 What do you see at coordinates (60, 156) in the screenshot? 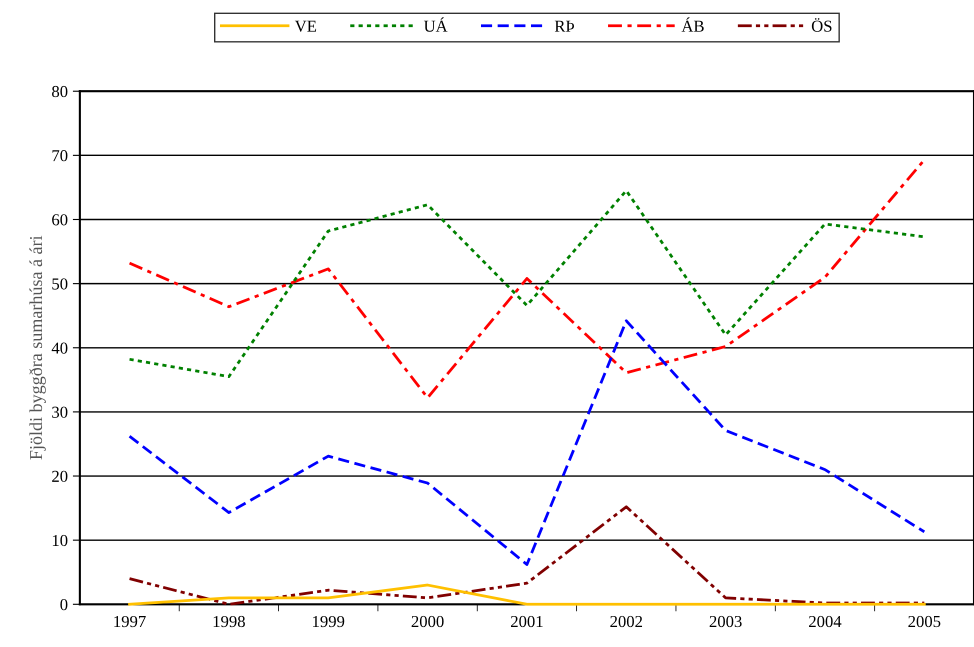
I see `y-tick-label: 70` at bounding box center [60, 156].